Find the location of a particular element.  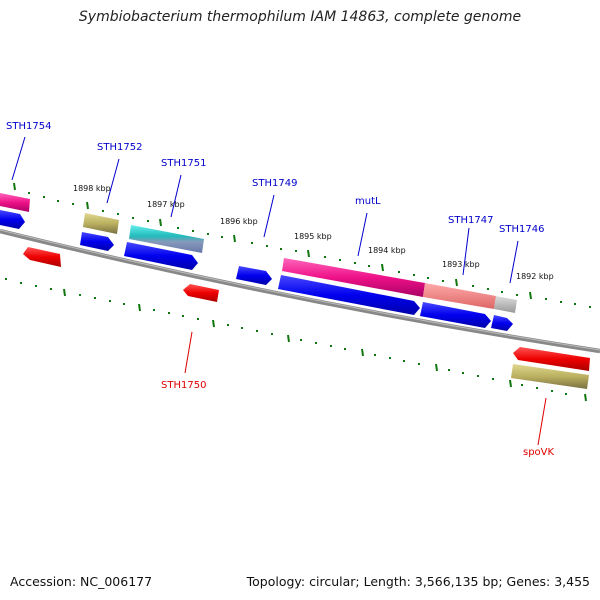

kbp-label: 1897 kbp is located at coordinates (166, 204).